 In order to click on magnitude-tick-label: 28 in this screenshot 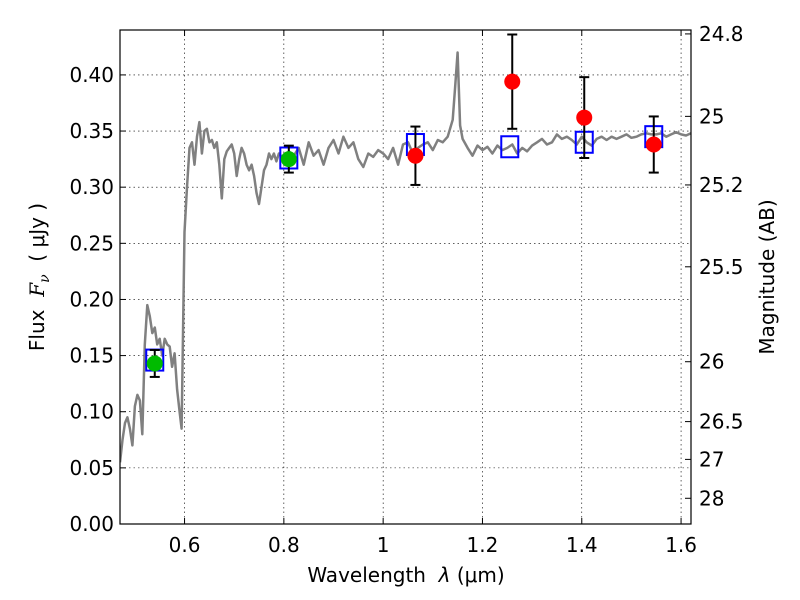, I will do `click(711, 498)`.